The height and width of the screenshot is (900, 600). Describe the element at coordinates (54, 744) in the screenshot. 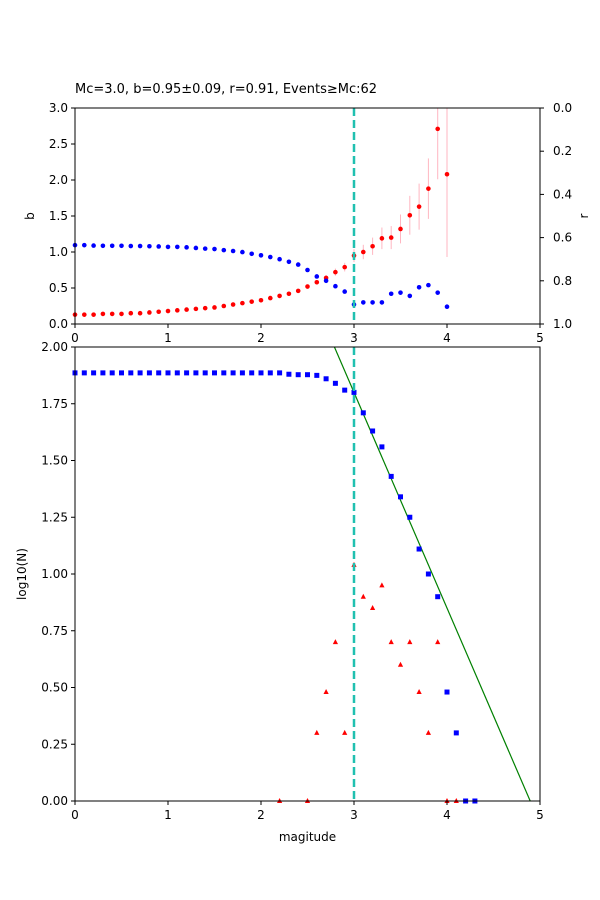

I see `y-tick-label: 0.25` at that location.